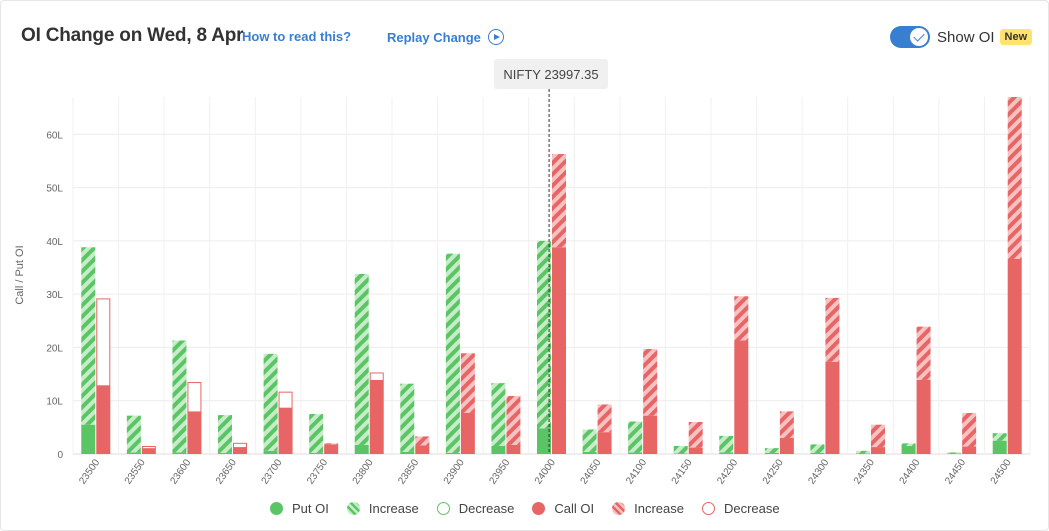 The height and width of the screenshot is (531, 1049). I want to click on replay-change-button: Replay Change, so click(445, 37).